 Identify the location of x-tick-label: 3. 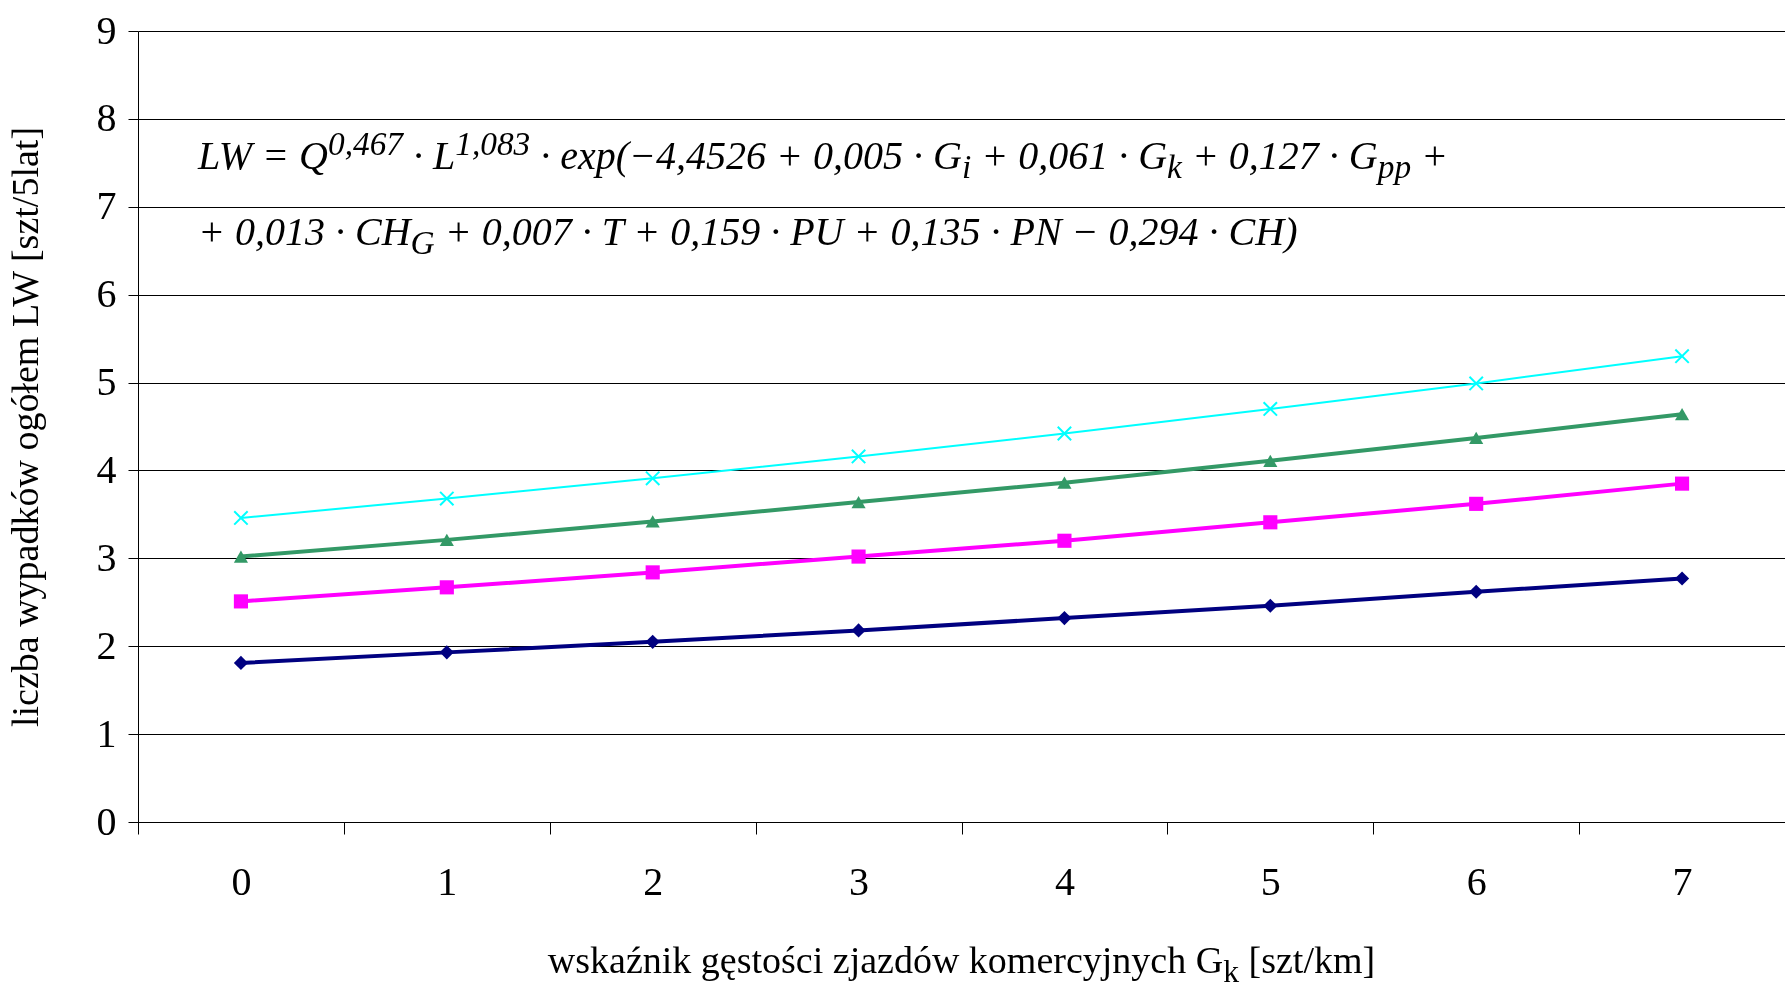
(859, 881).